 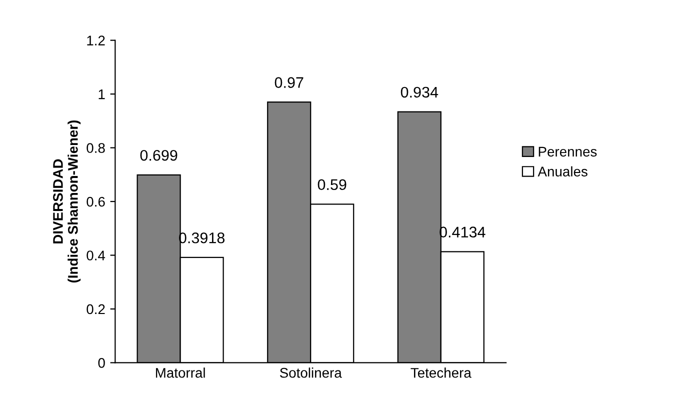 I want to click on data-label: 0.97, so click(x=289, y=82).